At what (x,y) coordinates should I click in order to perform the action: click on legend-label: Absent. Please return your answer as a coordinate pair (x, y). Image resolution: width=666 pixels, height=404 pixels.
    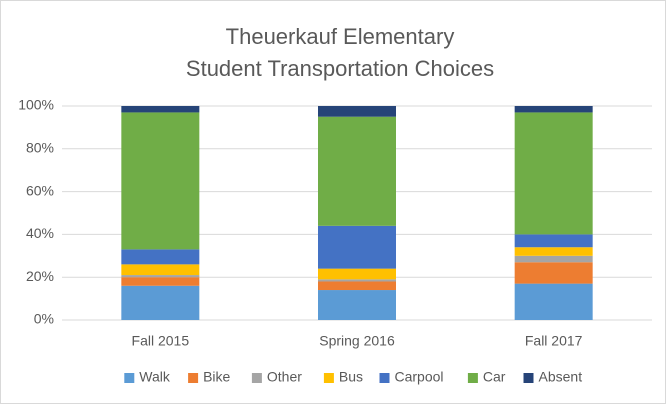
    Looking at the image, I should click on (561, 377).